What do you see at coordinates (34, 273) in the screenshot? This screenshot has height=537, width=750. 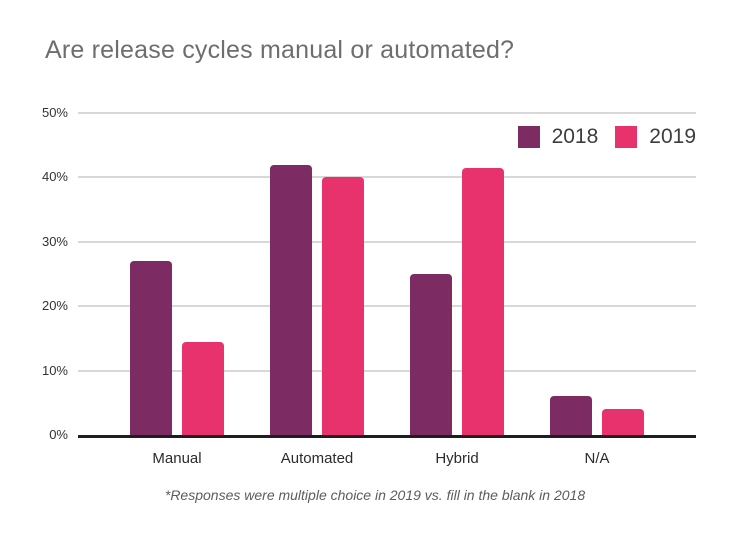 I see `y-axis: 0% 10% 20% 30% 40% 50%` at bounding box center [34, 273].